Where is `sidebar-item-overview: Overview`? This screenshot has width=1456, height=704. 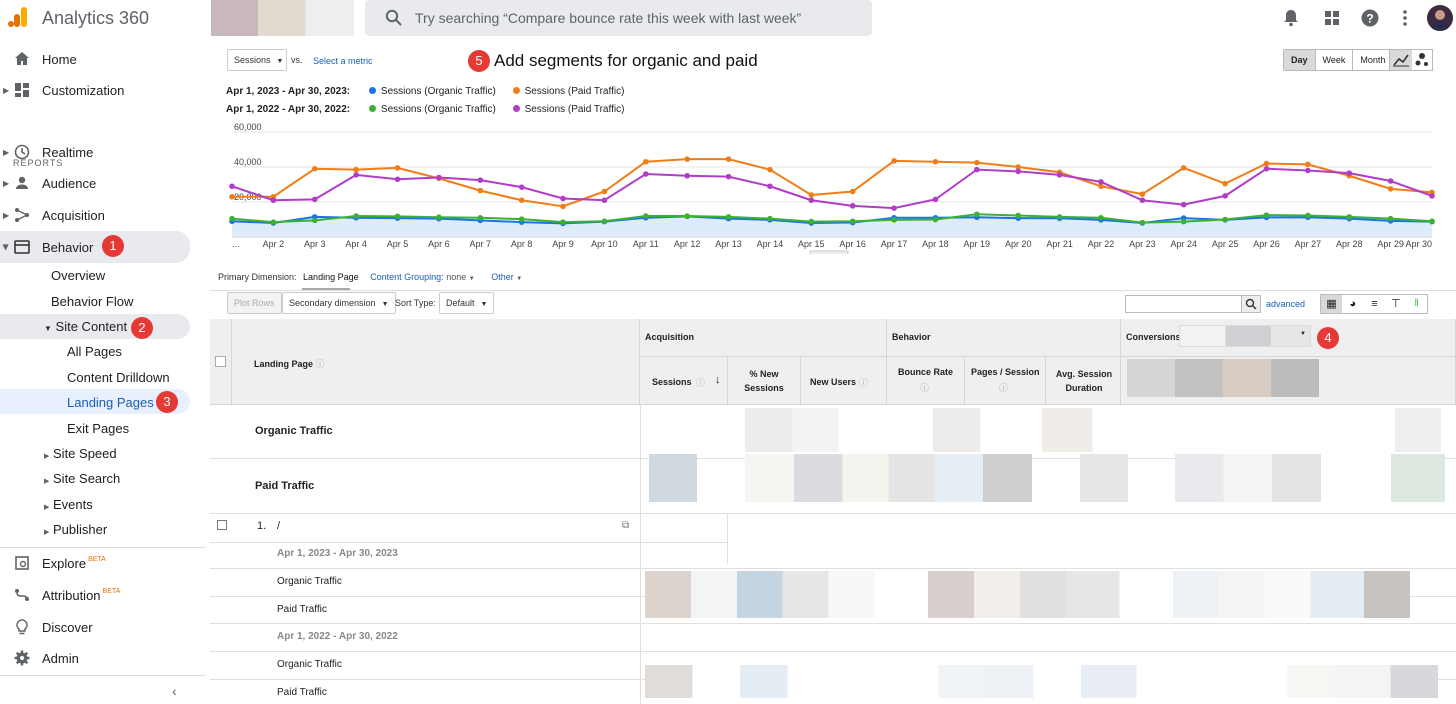
sidebar-item-overview: Overview is located at coordinates (78, 275).